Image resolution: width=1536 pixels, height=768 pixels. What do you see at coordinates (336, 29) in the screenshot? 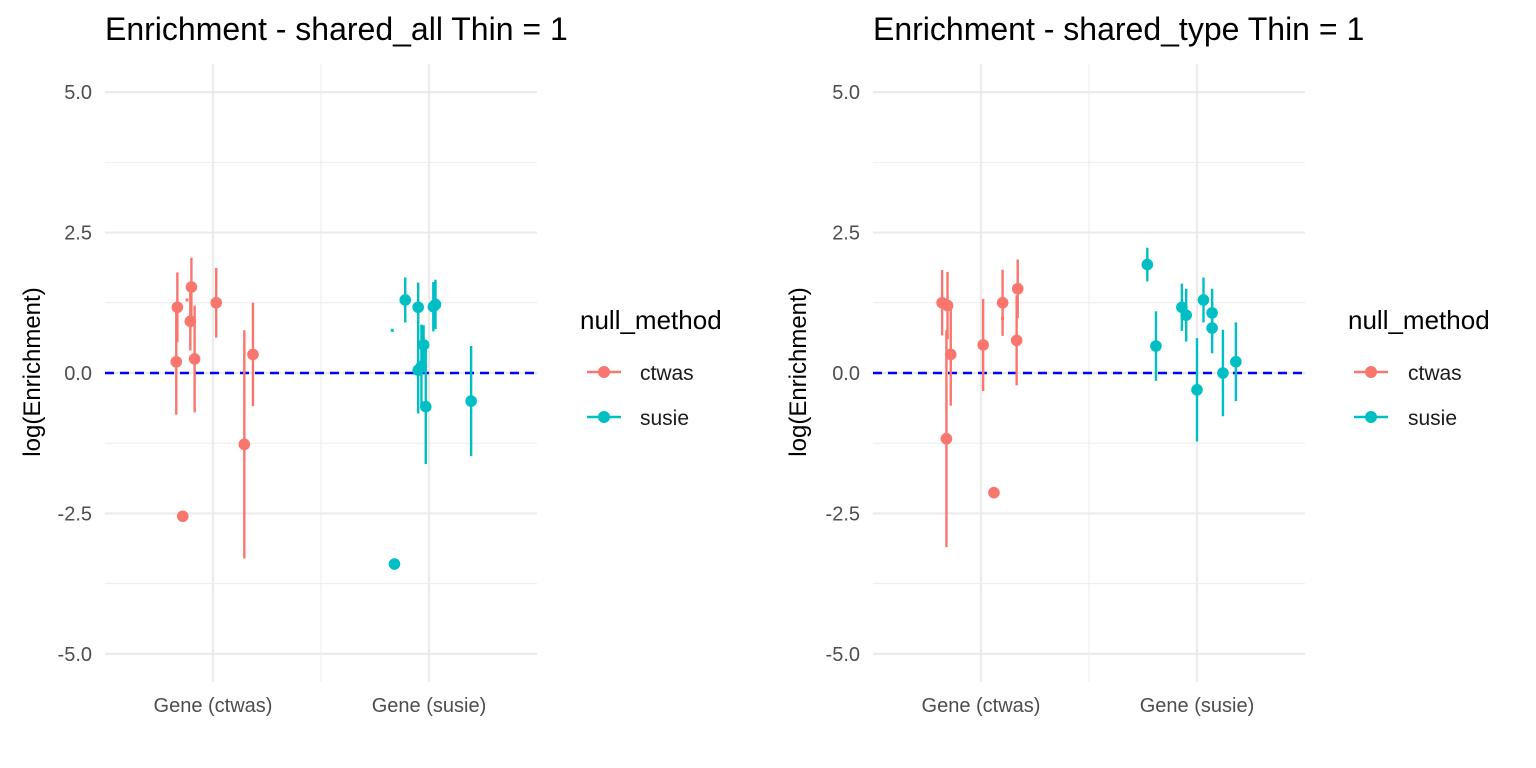
I see `chart-title: Enrichment - shared_all Thin = 1` at bounding box center [336, 29].